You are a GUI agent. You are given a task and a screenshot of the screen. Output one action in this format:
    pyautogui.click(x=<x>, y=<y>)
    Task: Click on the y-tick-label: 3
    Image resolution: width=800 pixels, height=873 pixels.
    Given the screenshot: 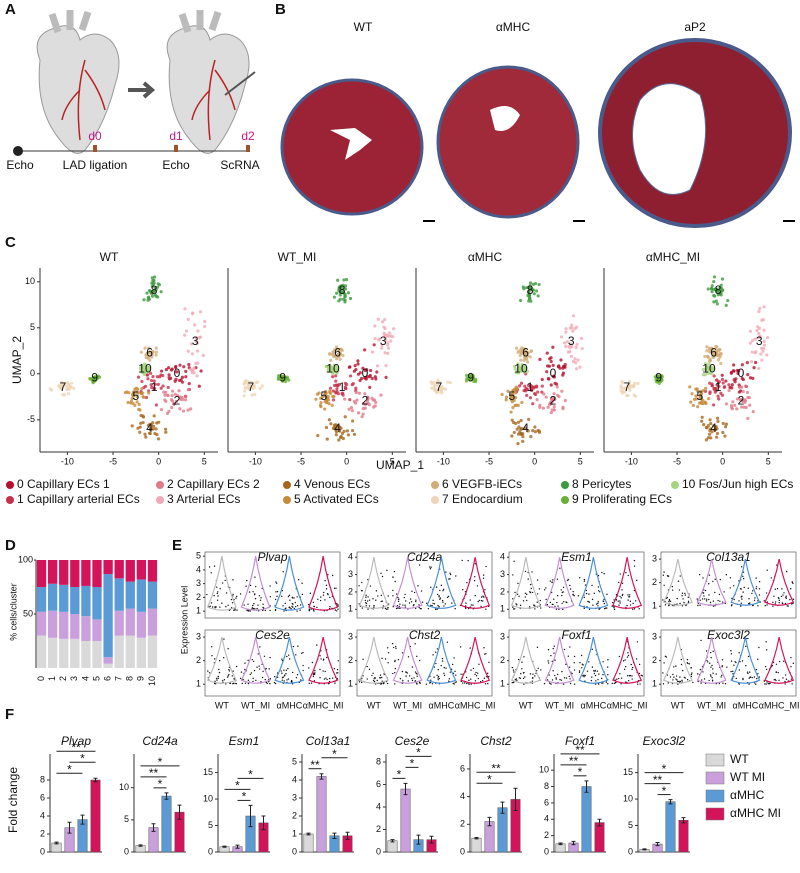 What is the action you would take?
    pyautogui.click(x=654, y=636)
    